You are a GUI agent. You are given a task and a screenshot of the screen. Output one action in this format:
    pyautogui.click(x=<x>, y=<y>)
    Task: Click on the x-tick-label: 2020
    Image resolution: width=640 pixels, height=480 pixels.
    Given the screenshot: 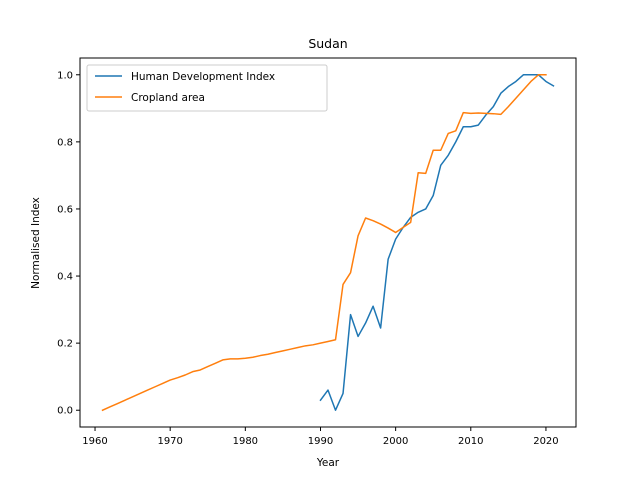 What is the action you would take?
    pyautogui.click(x=545, y=441)
    